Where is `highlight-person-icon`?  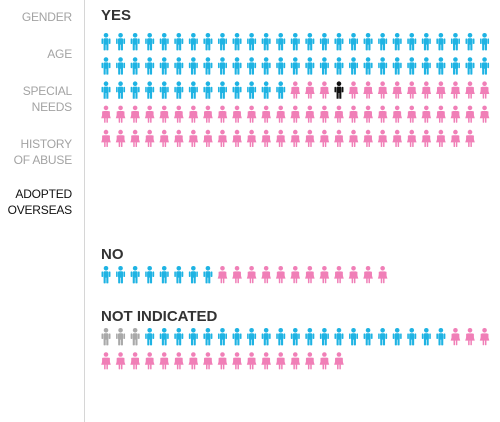 highlight-person-icon is located at coordinates (339, 90).